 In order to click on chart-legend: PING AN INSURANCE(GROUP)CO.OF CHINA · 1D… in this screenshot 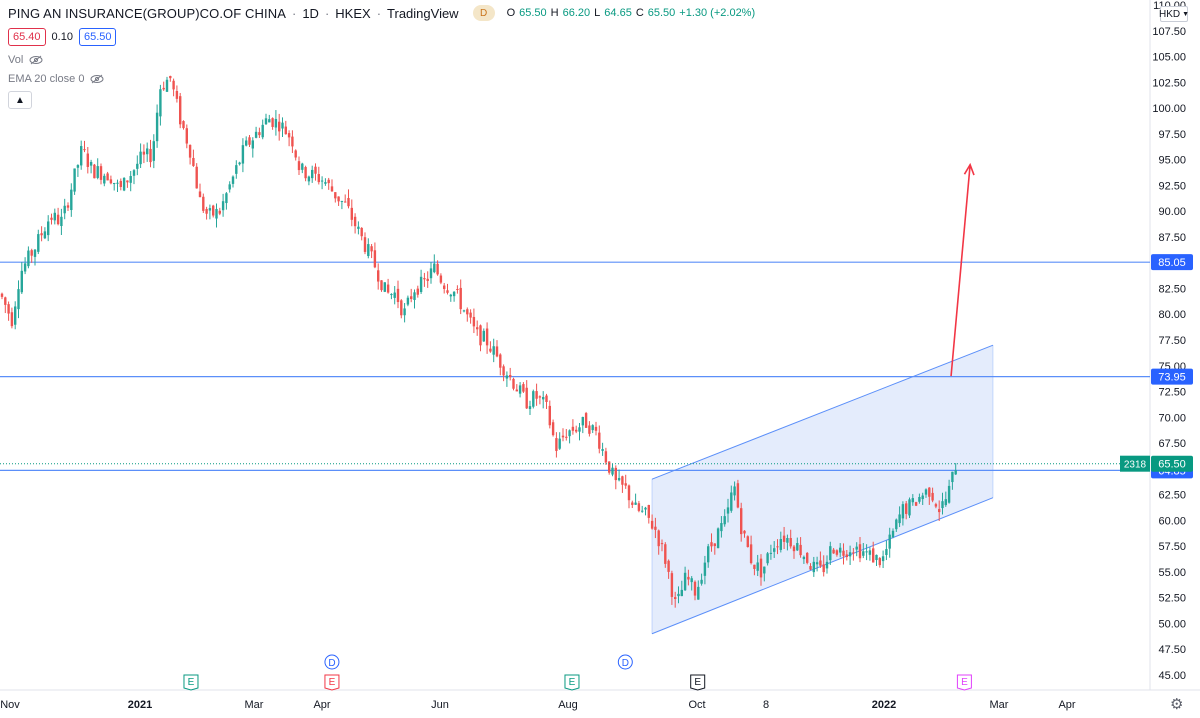, I will do `click(382, 13)`.